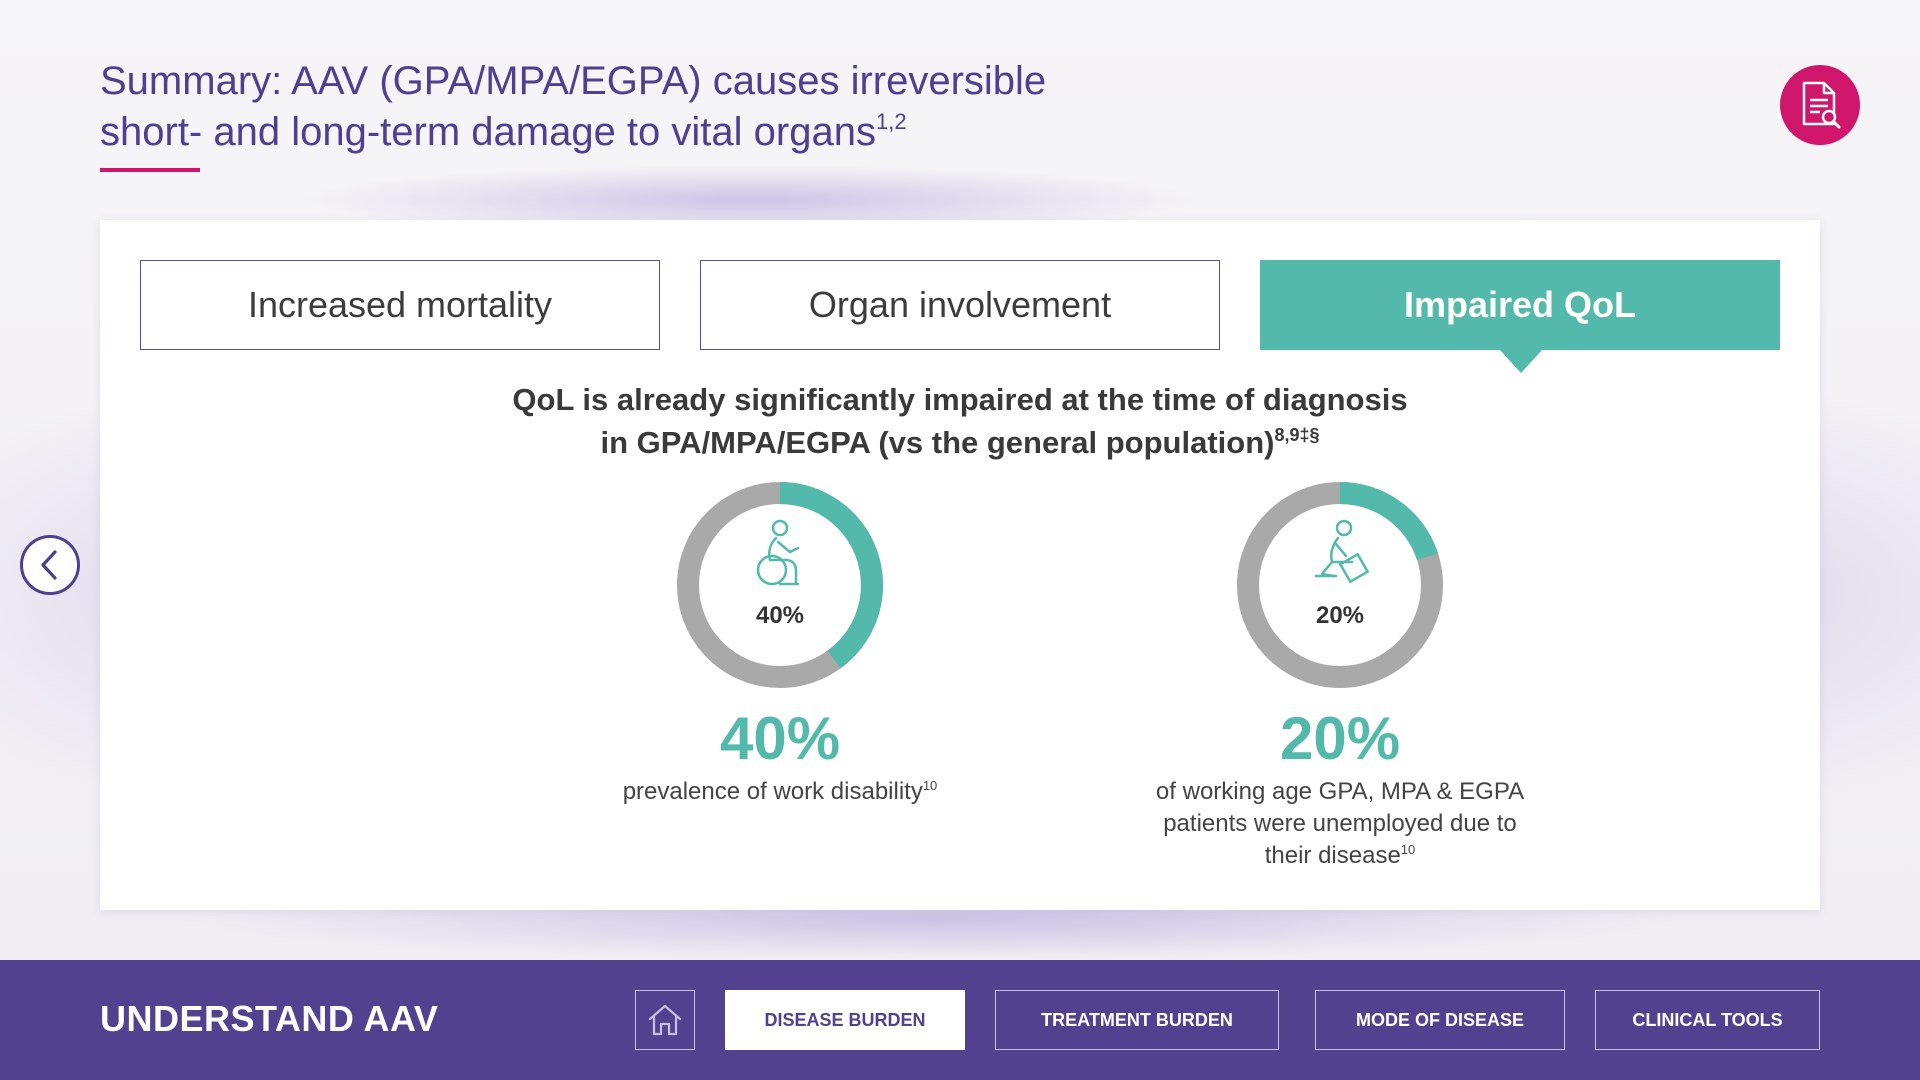  I want to click on stat-description: prevalence of work disability10, so click(780, 792).